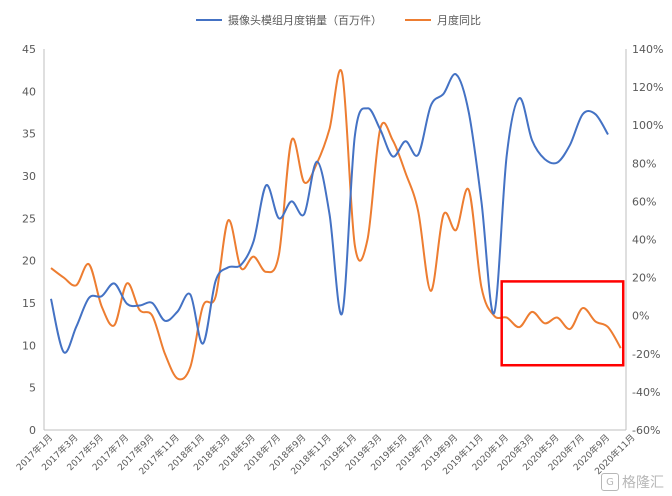 This screenshot has height=496, width=672. Describe the element at coordinates (647, 87) in the screenshot. I see `right-tick-label: 120%` at that location.